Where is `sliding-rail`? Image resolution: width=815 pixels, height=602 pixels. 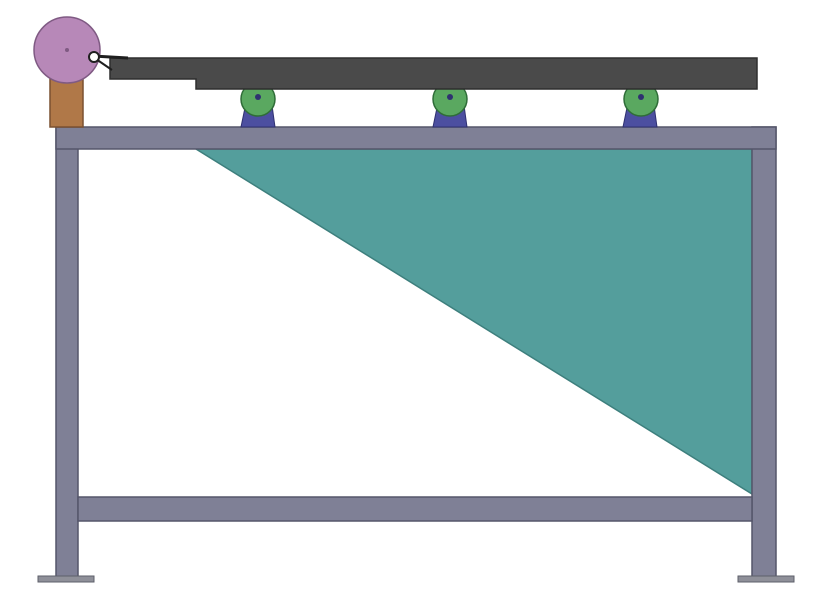
sliding-rail is located at coordinates (433, 73).